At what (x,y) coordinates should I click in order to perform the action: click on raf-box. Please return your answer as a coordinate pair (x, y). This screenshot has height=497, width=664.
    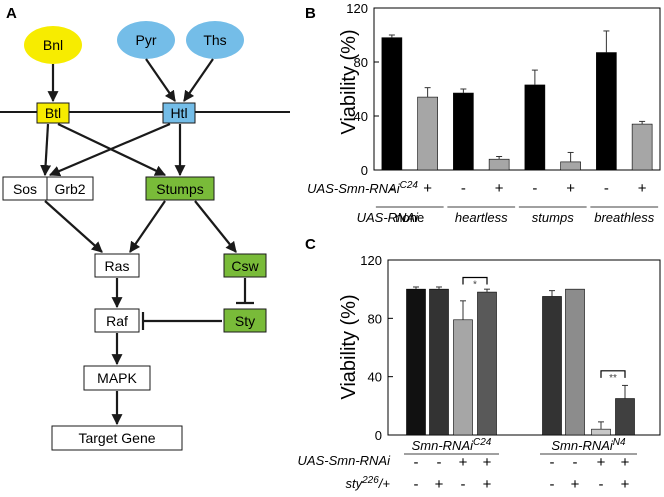
    Looking at the image, I should click on (117, 320).